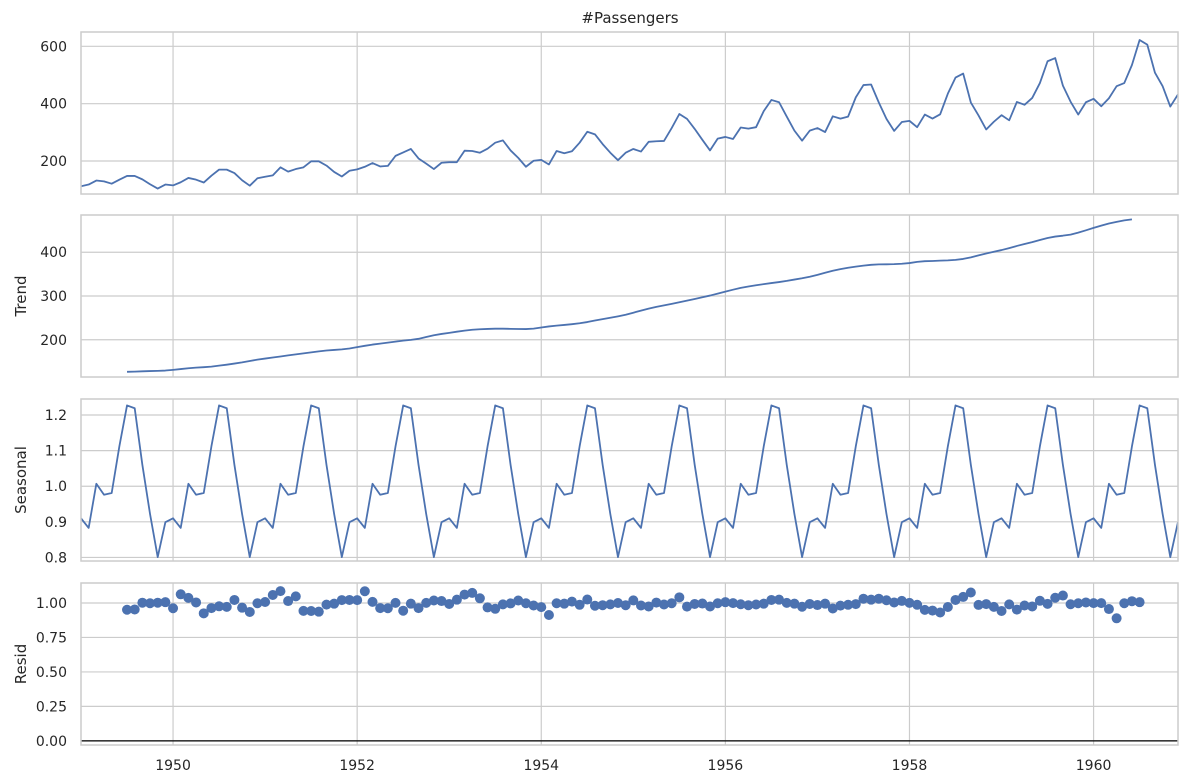  Describe the element at coordinates (51, 673) in the screenshot. I see `resid-ytick-label: 0.50` at that location.